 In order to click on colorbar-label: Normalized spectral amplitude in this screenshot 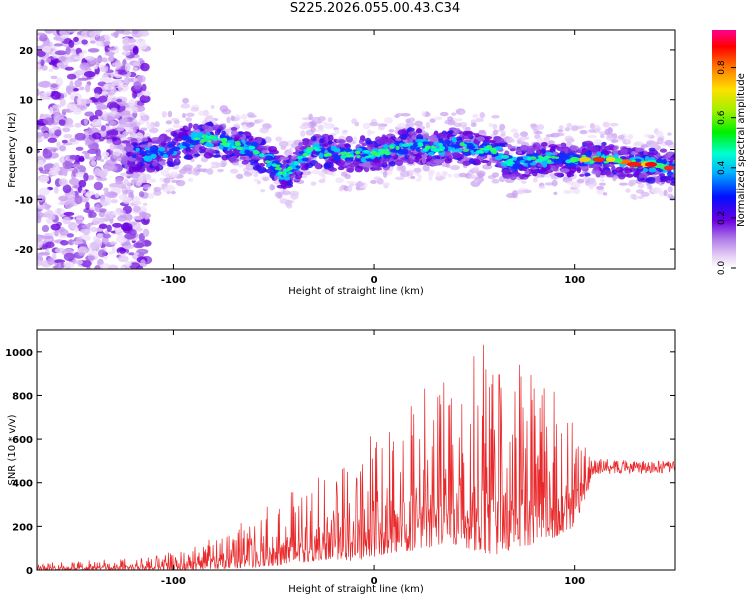, I will do `click(741, 150)`.